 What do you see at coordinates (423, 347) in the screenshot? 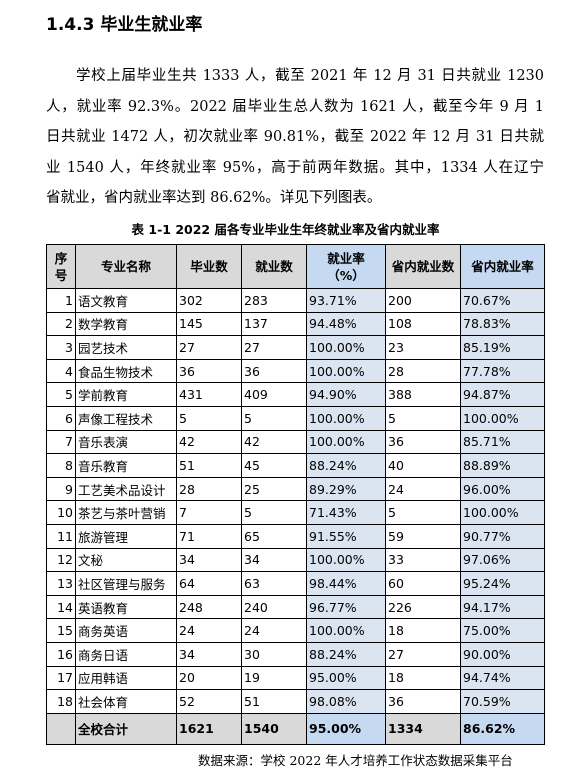
I see `table-cell: 23` at bounding box center [423, 347].